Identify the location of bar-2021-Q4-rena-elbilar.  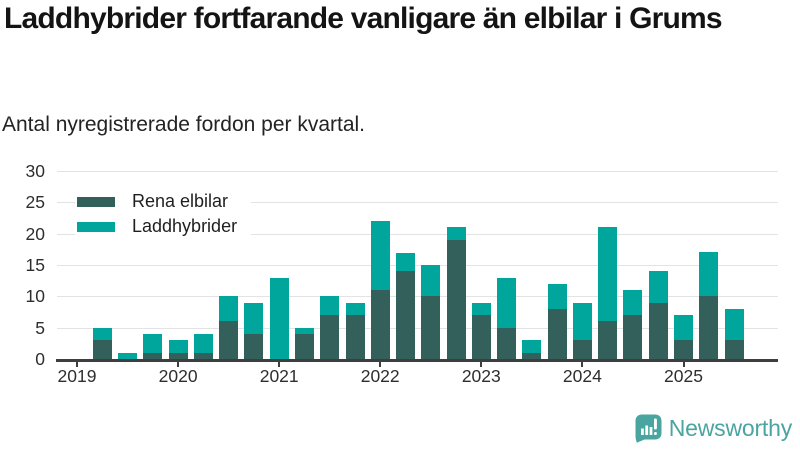
(355, 337).